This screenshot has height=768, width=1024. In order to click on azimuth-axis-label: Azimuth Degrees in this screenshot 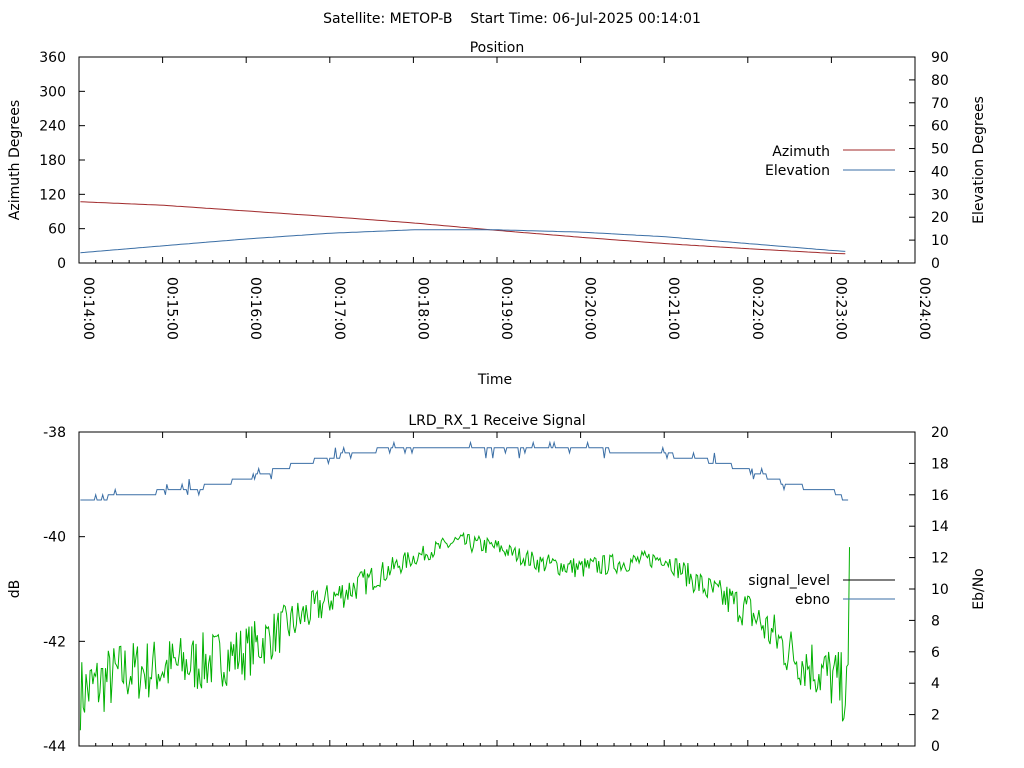, I will do `click(15, 160)`.